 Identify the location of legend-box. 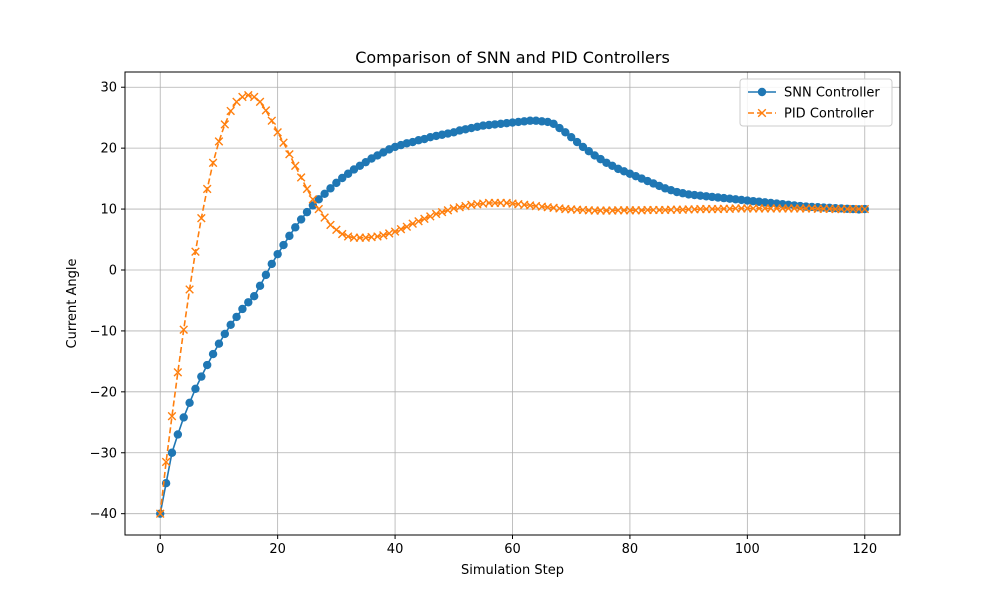
(816, 102).